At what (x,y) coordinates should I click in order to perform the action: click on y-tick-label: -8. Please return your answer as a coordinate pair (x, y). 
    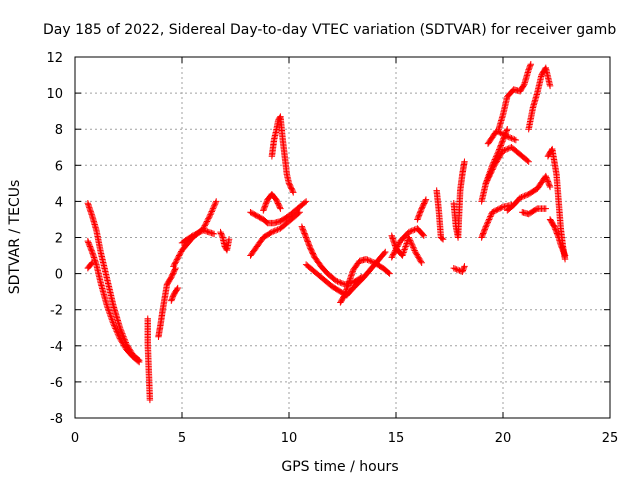
    Looking at the image, I should click on (56, 419).